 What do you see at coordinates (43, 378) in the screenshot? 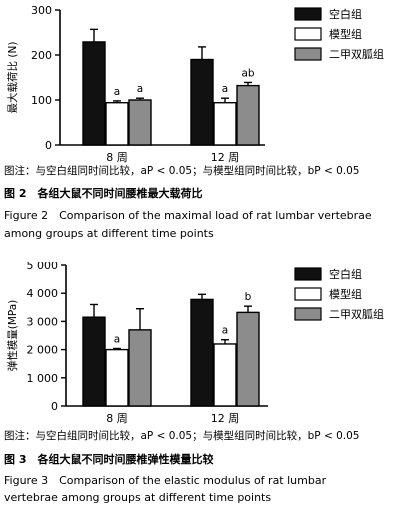
I see `y-tick-label: 1 000` at bounding box center [43, 378].